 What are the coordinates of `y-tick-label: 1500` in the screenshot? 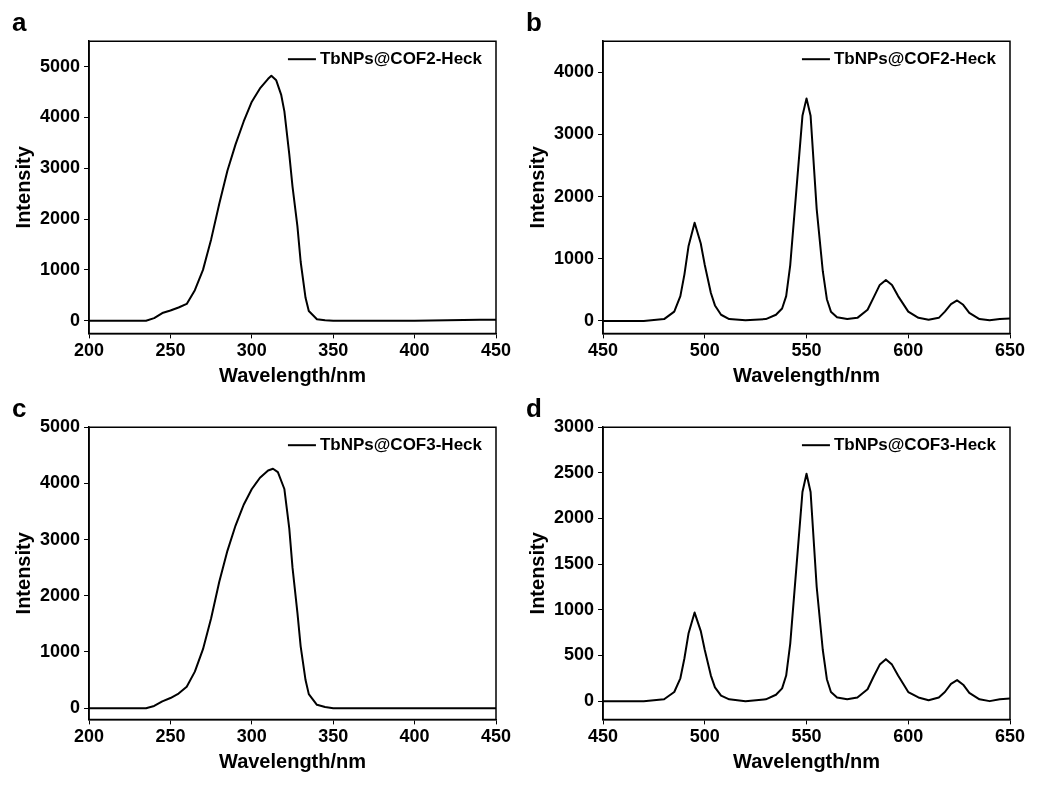 It's located at (574, 563).